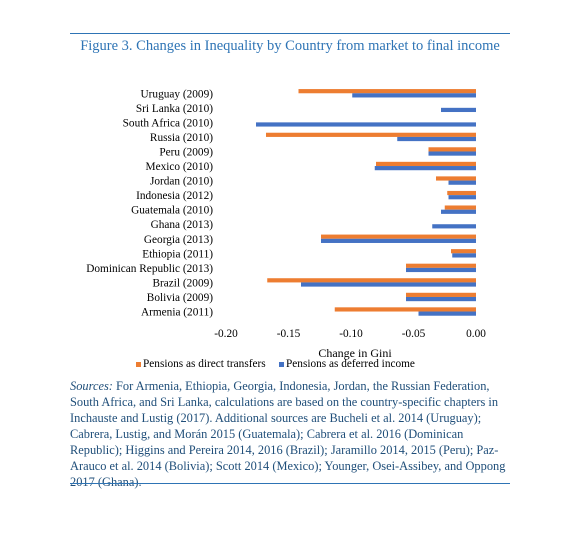 The image size is (571, 552). What do you see at coordinates (351, 334) in the screenshot?
I see `x-tick-label: -0.10` at bounding box center [351, 334].